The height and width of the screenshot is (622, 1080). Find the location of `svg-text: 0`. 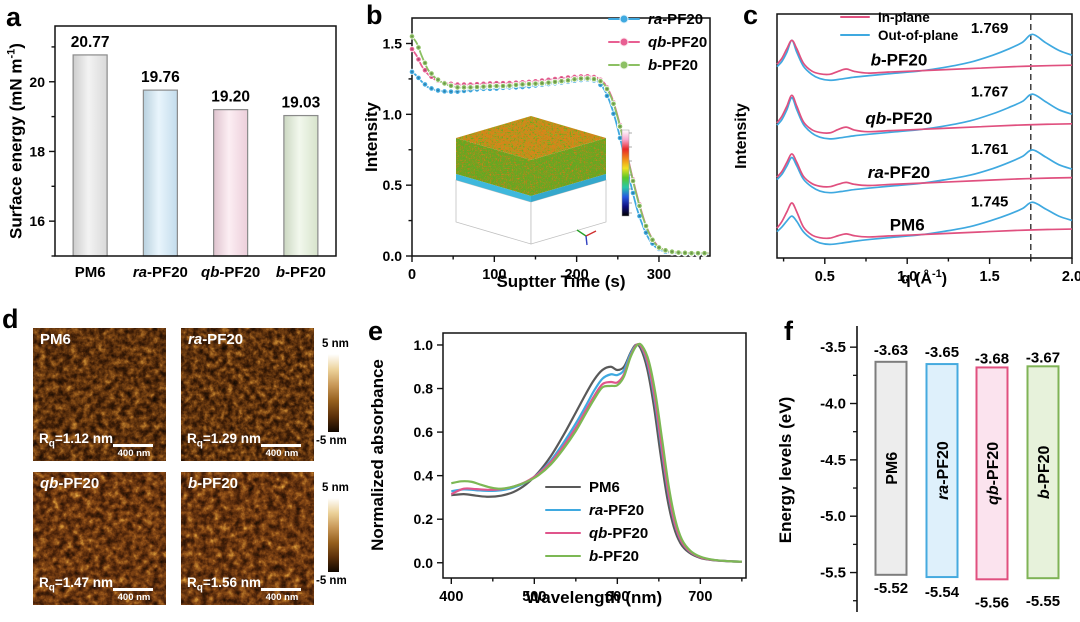

svg-text: 0 is located at coordinates (412, 275).